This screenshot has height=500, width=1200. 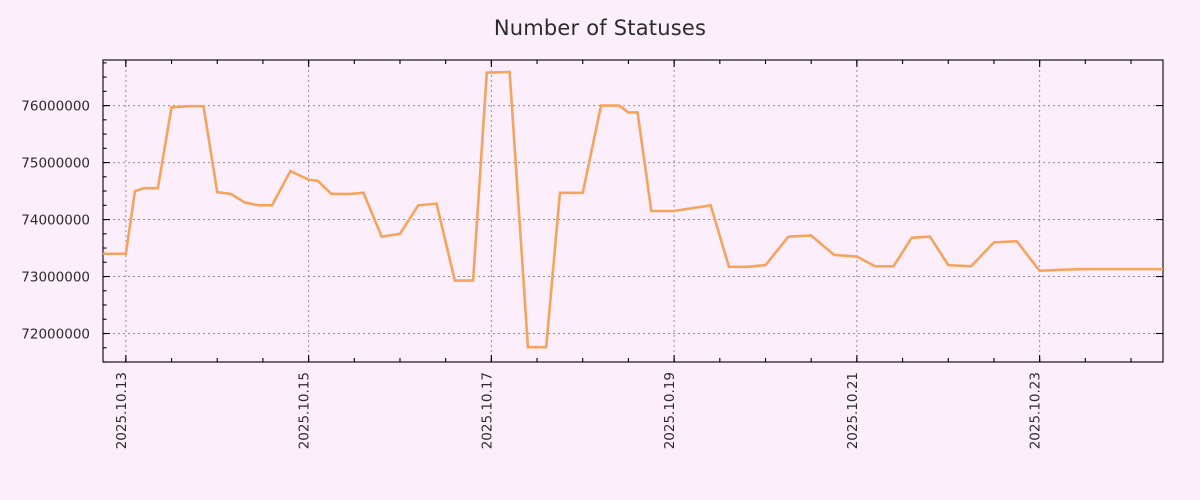 What do you see at coordinates (122, 410) in the screenshot?
I see `x-axis-tick-label: 2025.10.13` at bounding box center [122, 410].